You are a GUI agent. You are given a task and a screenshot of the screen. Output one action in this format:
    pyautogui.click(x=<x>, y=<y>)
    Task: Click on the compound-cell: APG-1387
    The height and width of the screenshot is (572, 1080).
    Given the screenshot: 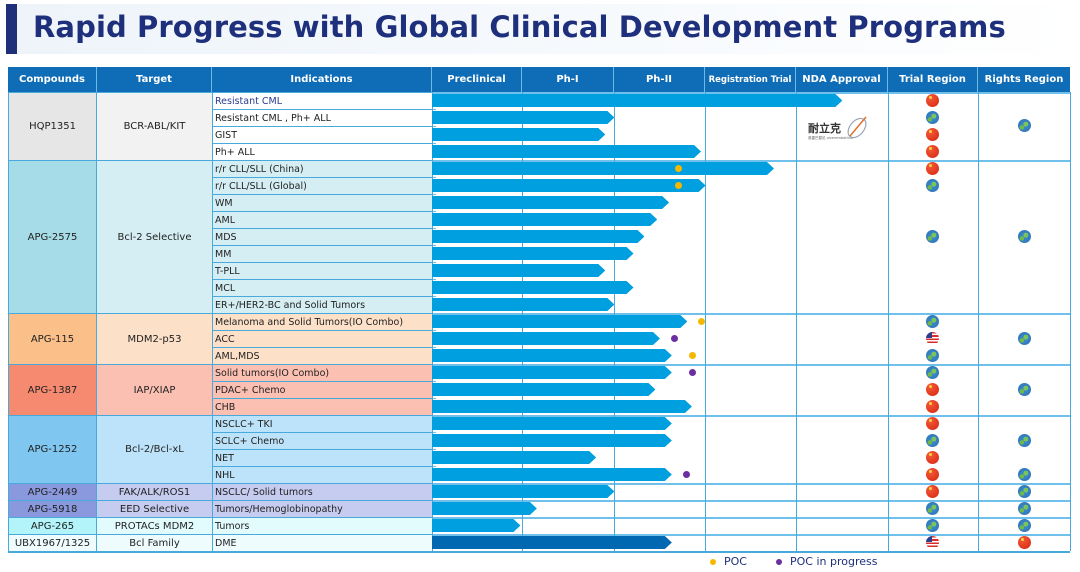 What is the action you would take?
    pyautogui.click(x=52, y=390)
    